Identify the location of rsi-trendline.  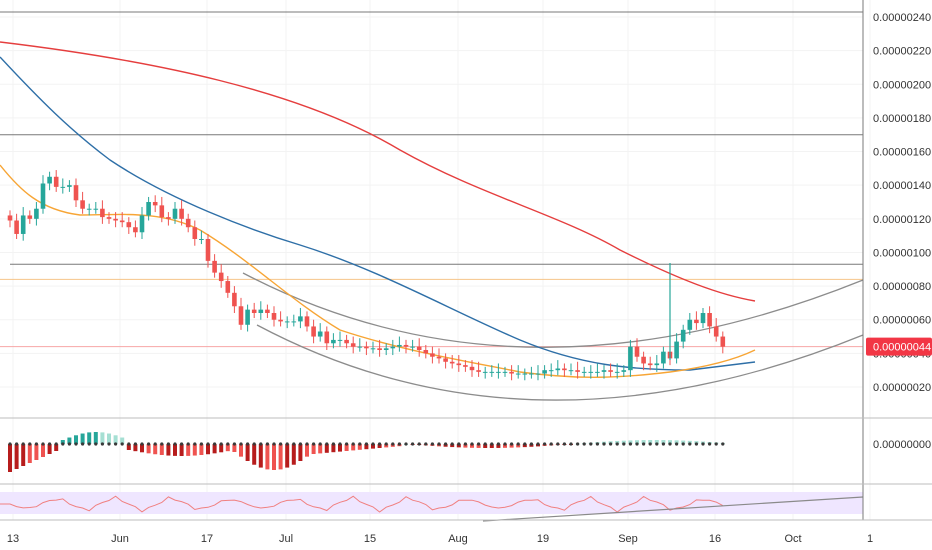
(673, 509).